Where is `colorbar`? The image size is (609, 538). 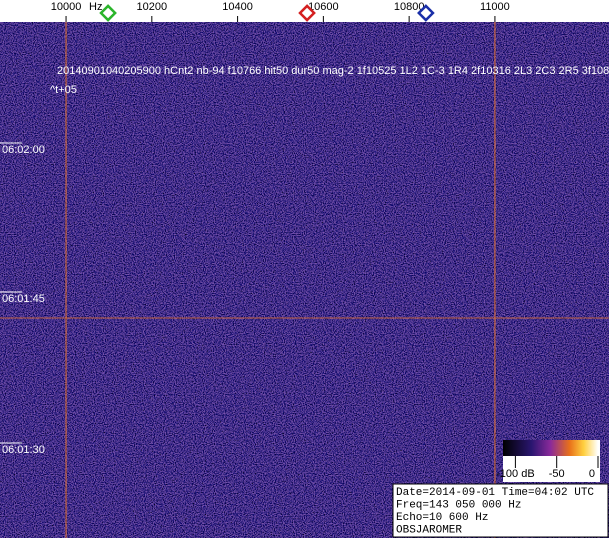
colorbar is located at coordinates (550, 448).